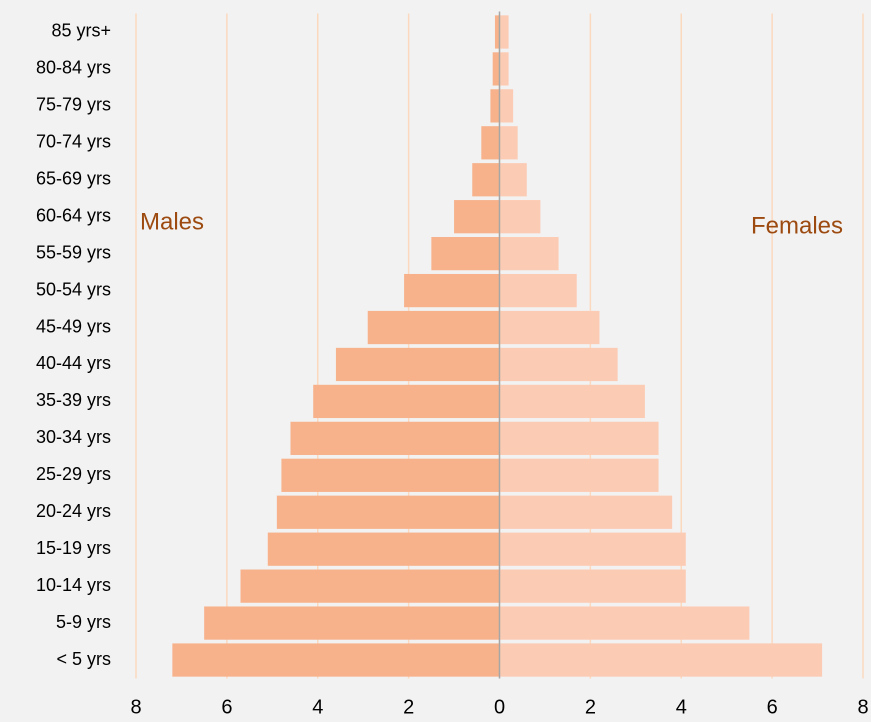  What do you see at coordinates (73, 400) in the screenshot?
I see `y-tick-label: 35-39 yrs` at bounding box center [73, 400].